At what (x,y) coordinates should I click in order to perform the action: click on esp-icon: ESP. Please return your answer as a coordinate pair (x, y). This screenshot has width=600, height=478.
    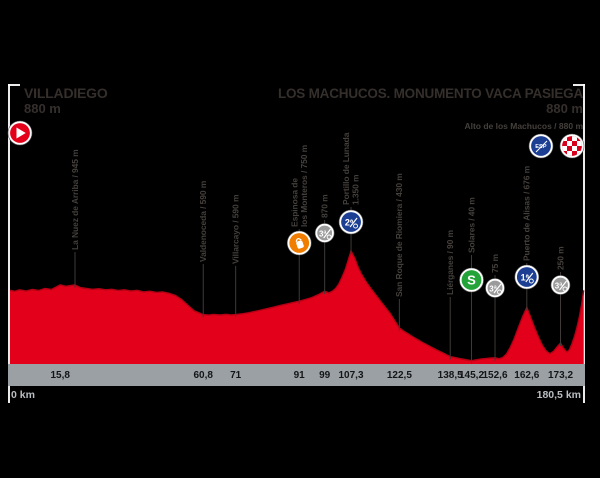
    Looking at the image, I should click on (541, 146).